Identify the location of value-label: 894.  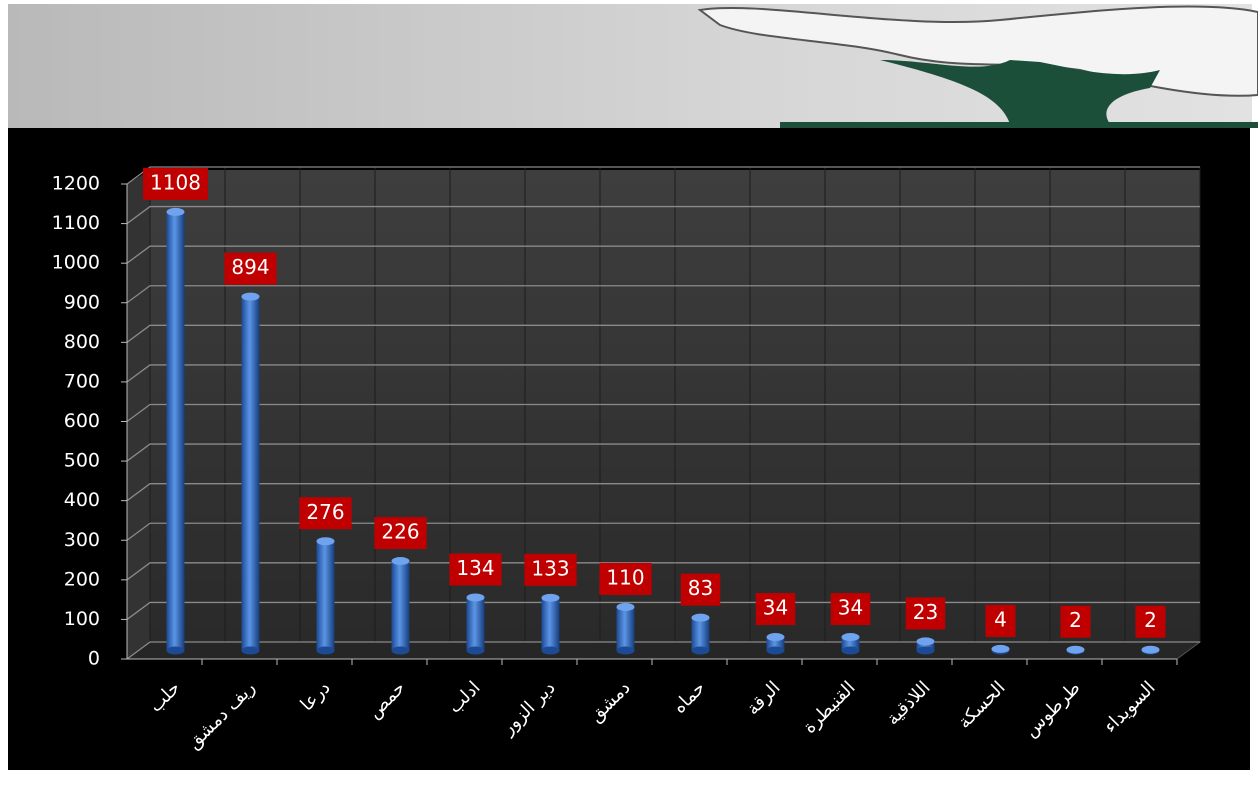
(250, 267).